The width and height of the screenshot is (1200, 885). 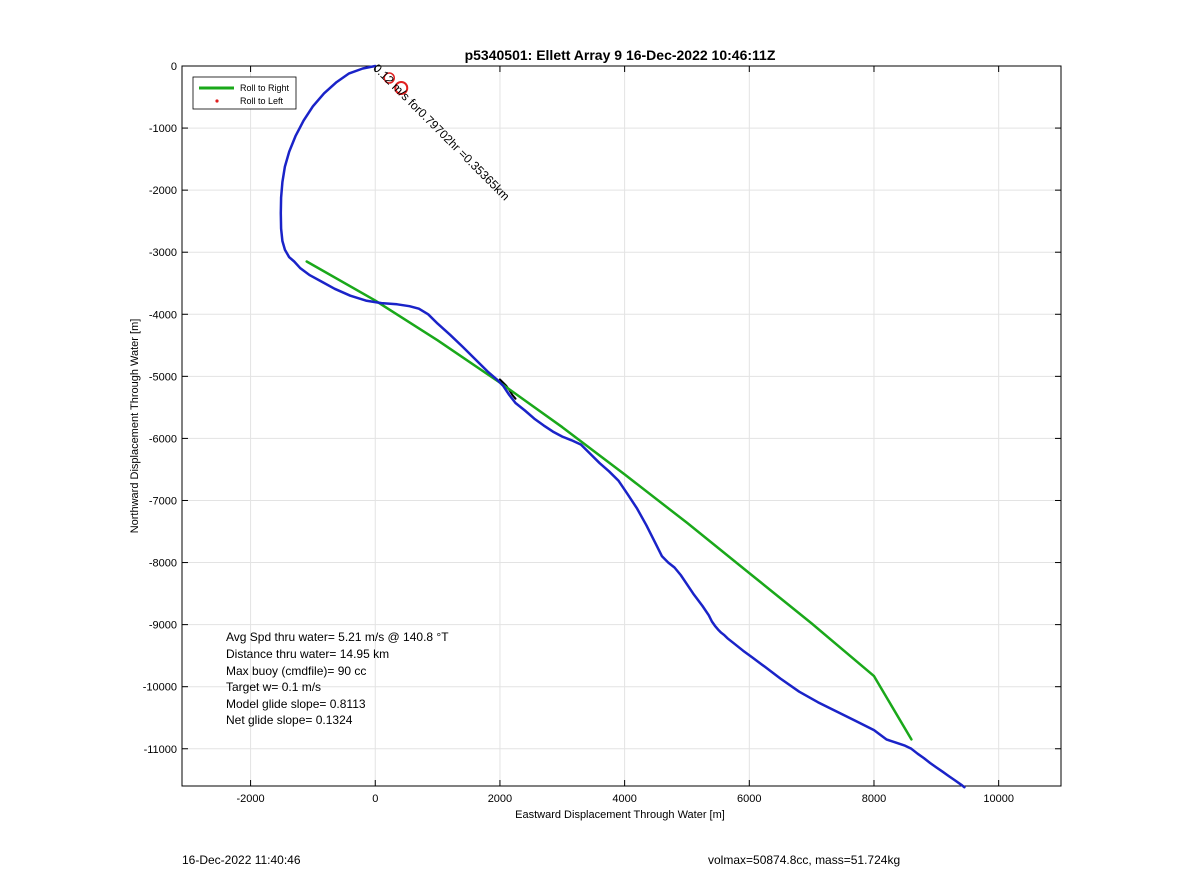 I want to click on footer-timestamp: 16-Dec-2022 11:40:46, so click(x=241, y=860).